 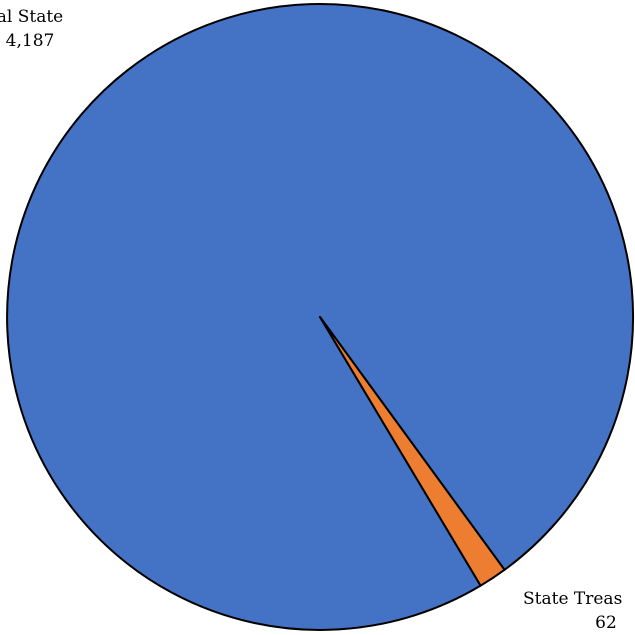 I want to click on label-slice-1-name: State Treas, so click(x=572, y=599).